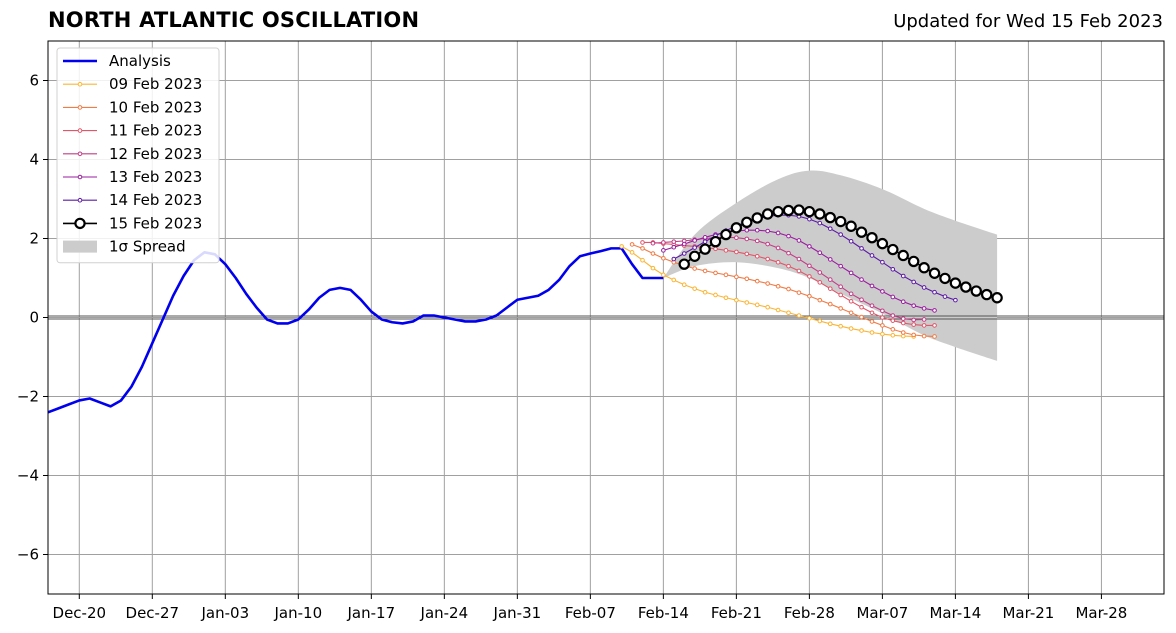  I want to click on xtick-label: Dec-27, so click(153, 613).